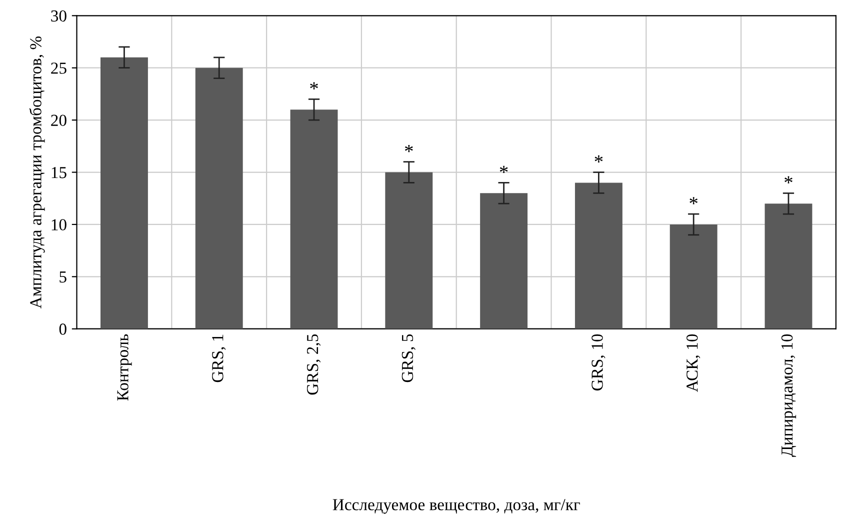  I want to click on y-tick-label: 5, so click(63, 277).